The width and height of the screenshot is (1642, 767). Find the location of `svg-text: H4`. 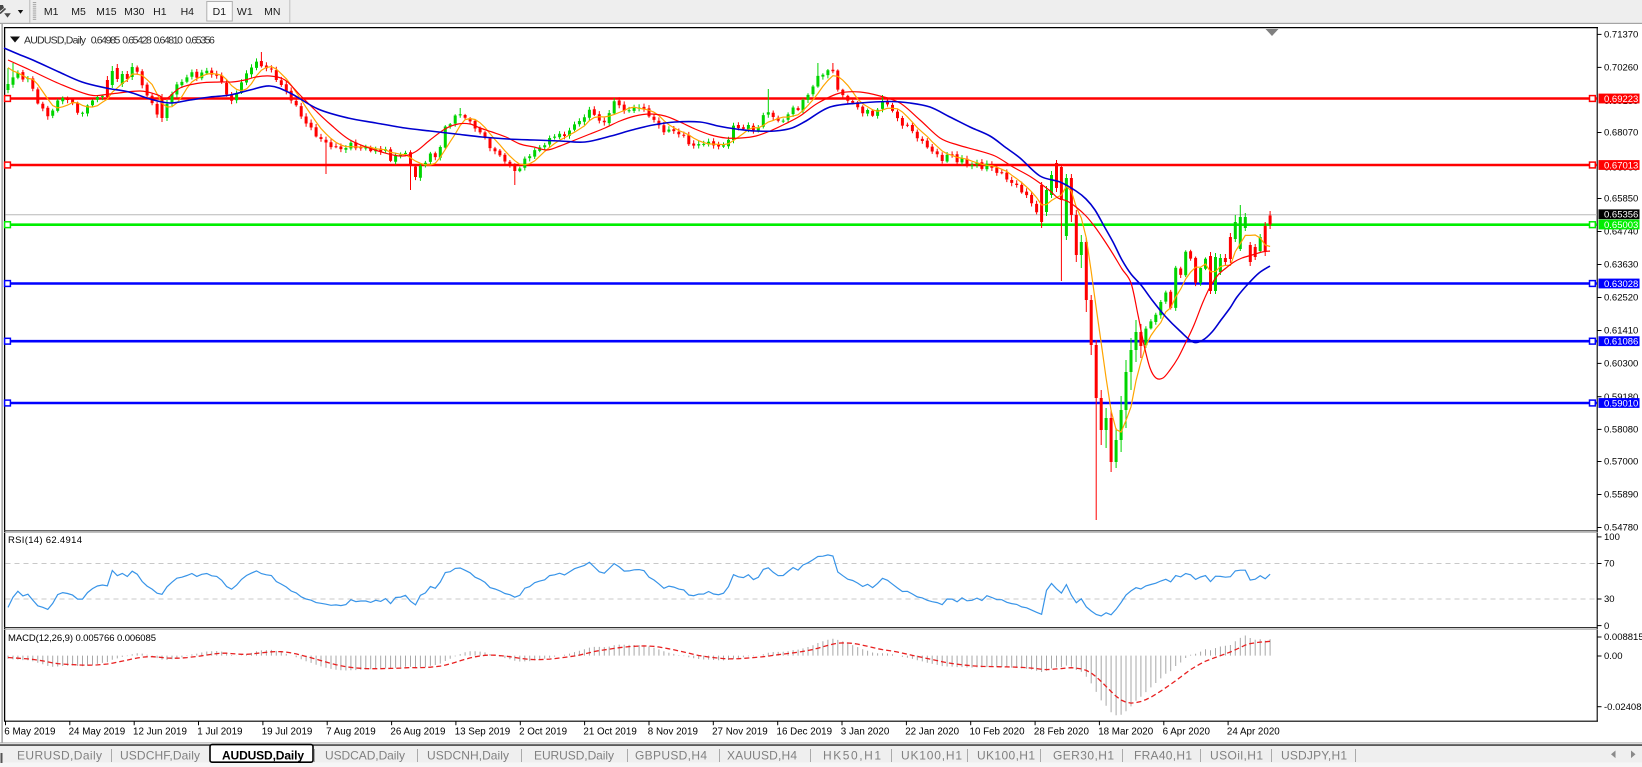

svg-text: H4 is located at coordinates (188, 12).